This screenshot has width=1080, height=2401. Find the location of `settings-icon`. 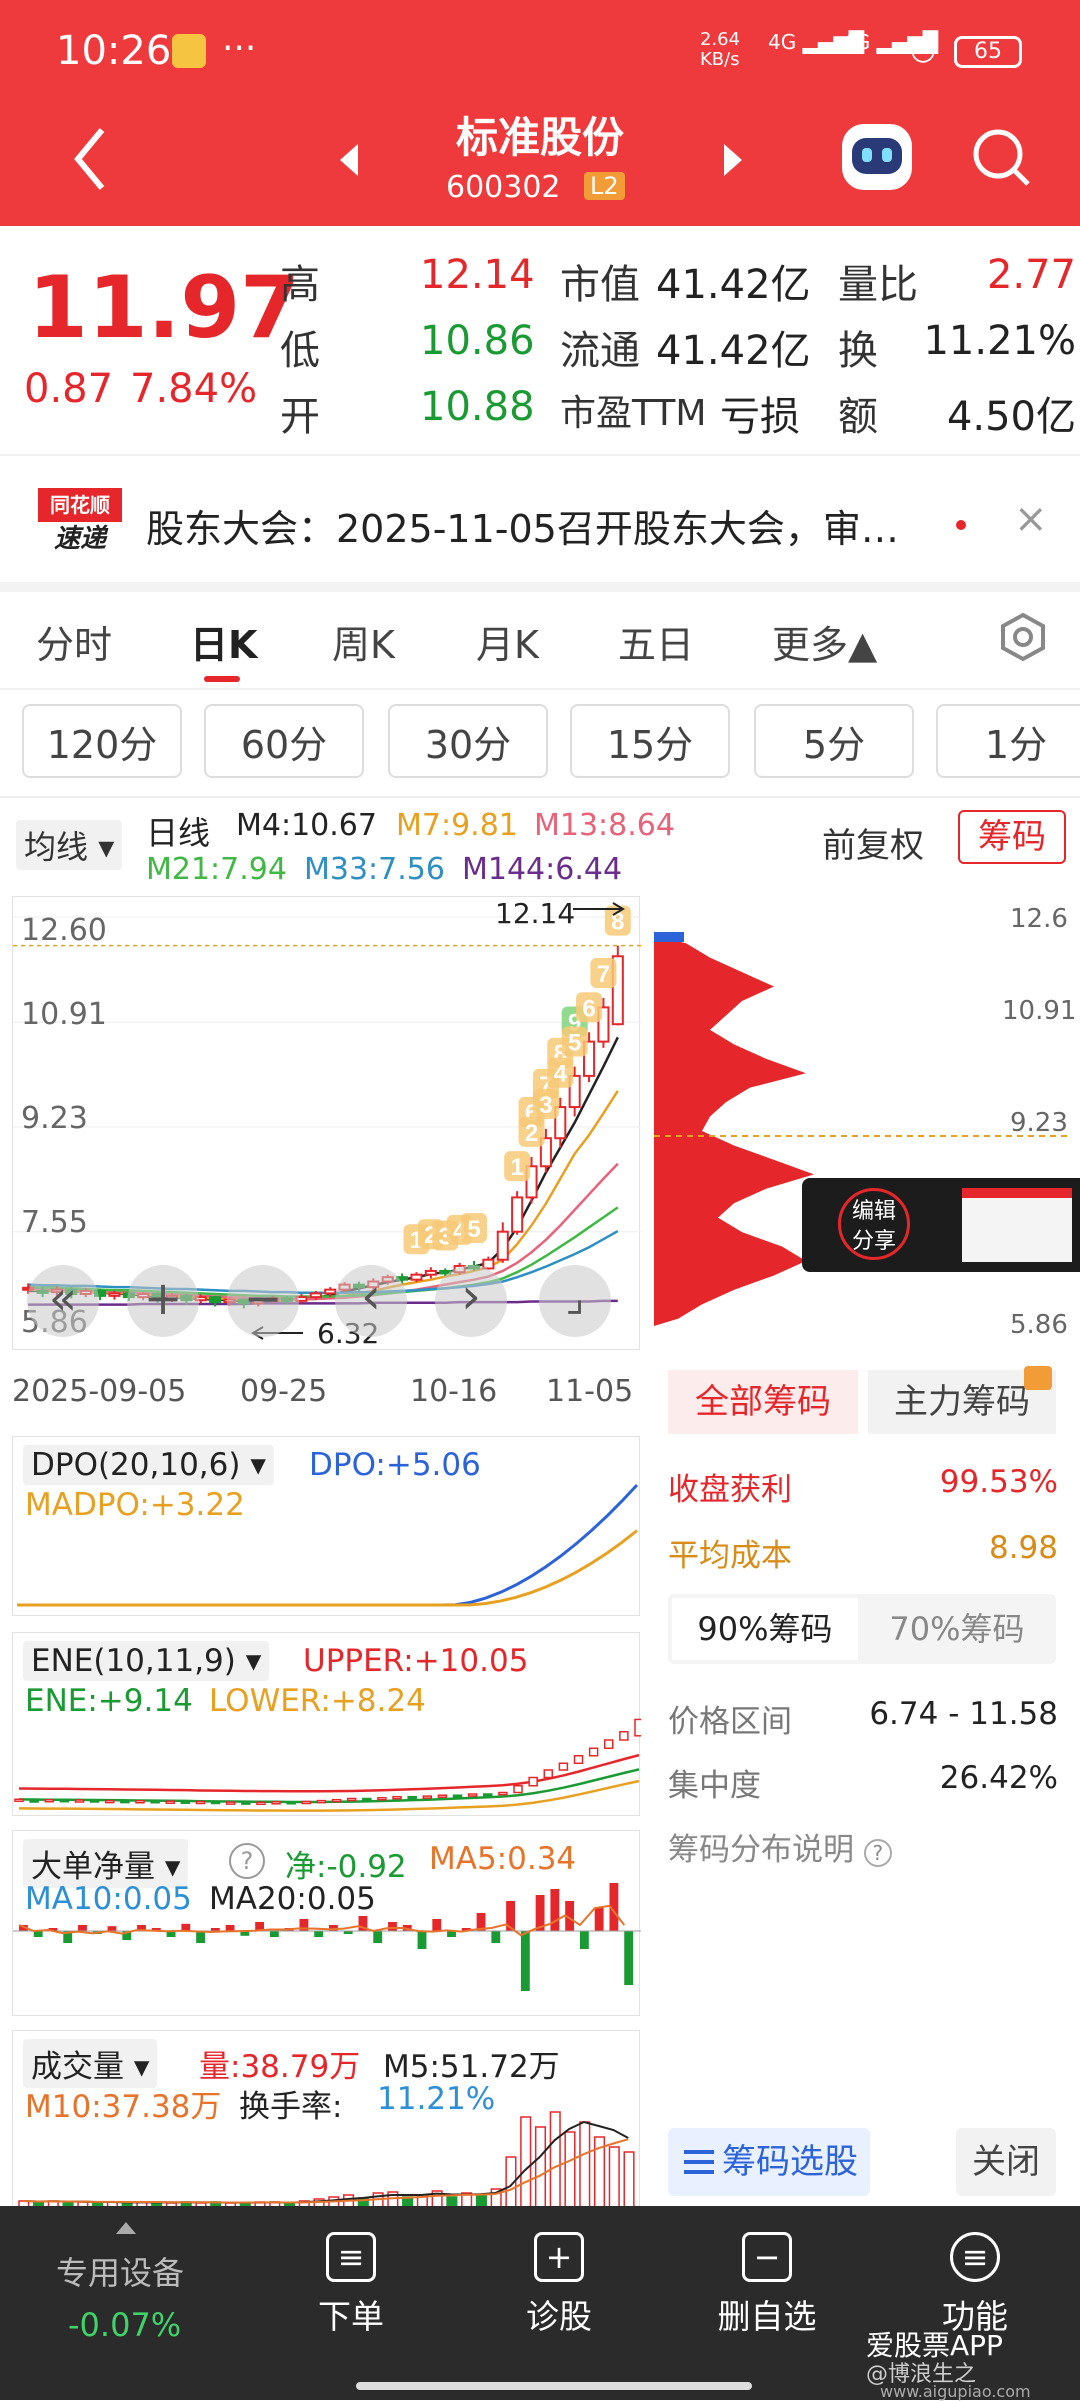

settings-icon is located at coordinates (1023, 637).